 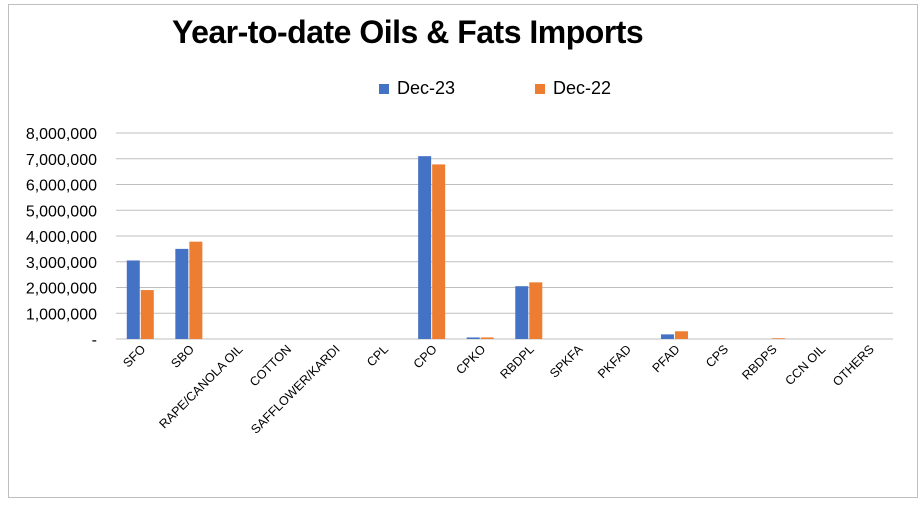 I want to click on legend: Dec-23 Dec-22, so click(x=461, y=89).